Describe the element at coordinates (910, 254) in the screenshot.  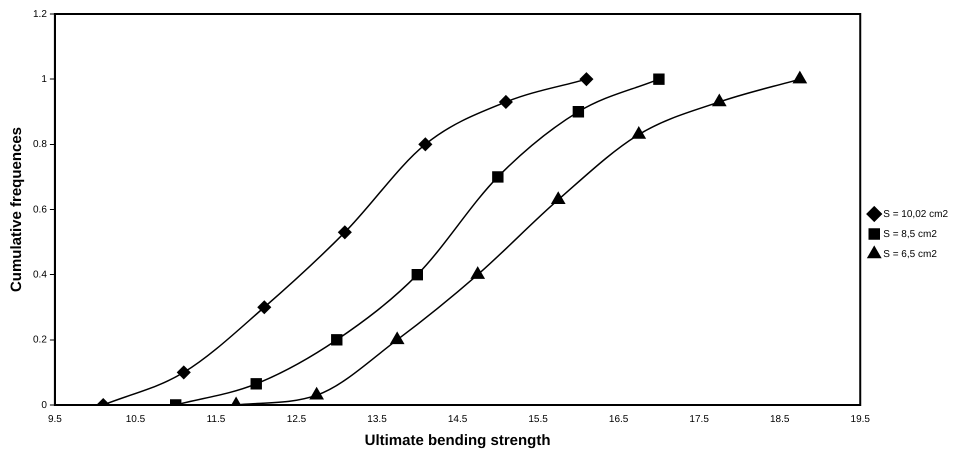
I see `legend-label: S = 6,5 cm2` at that location.